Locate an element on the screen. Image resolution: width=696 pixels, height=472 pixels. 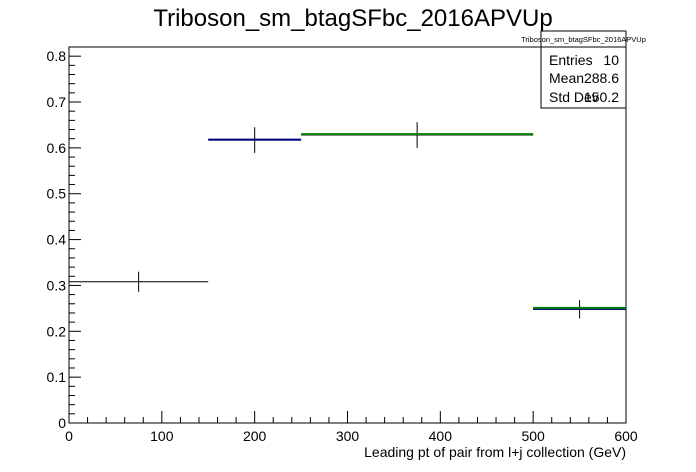
stats-mean-label: Mean is located at coordinates (566, 78).